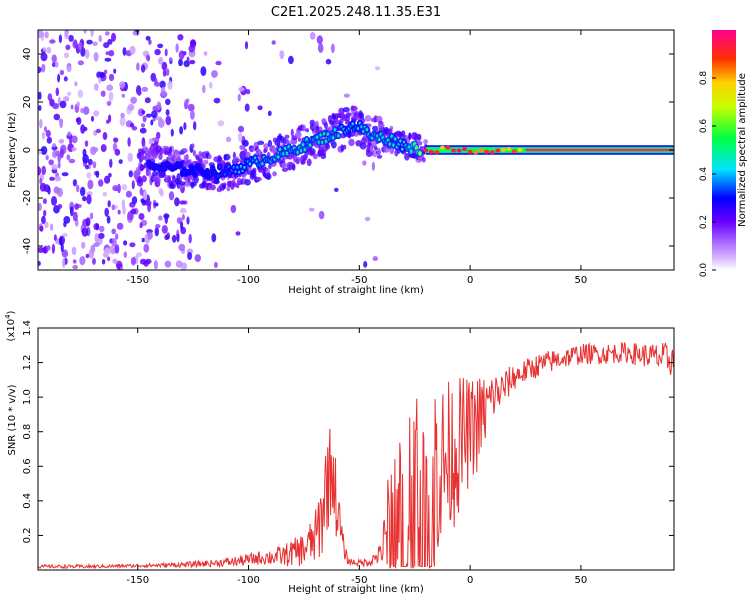 This screenshot has width=750, height=604. What do you see at coordinates (27, 501) in the screenshot?
I see `y-tick-label: 0.4` at bounding box center [27, 501].